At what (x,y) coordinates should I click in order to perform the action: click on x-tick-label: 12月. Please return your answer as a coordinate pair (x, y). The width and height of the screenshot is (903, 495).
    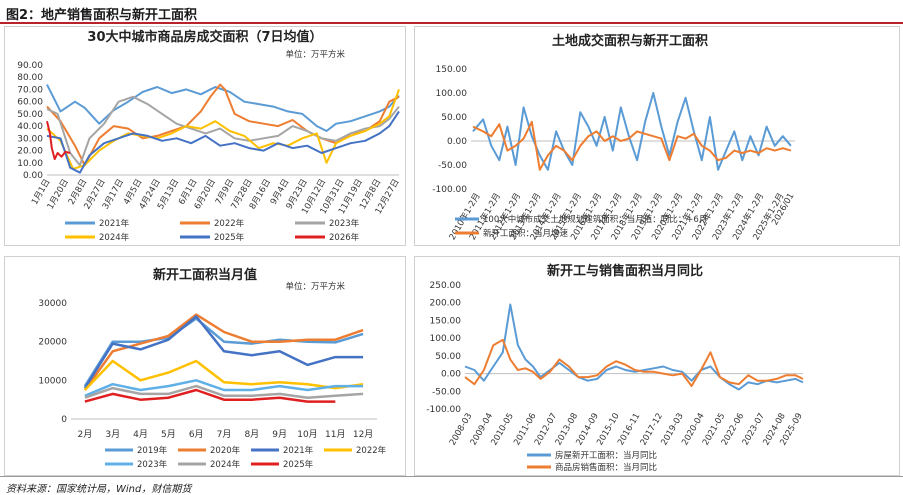
    Looking at the image, I should click on (363, 434).